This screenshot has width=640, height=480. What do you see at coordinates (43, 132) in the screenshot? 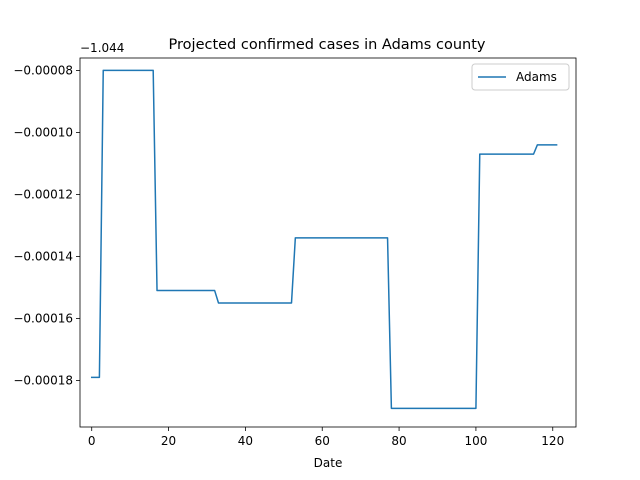
I see `y-tick-label: −0.00010` at bounding box center [43, 132].